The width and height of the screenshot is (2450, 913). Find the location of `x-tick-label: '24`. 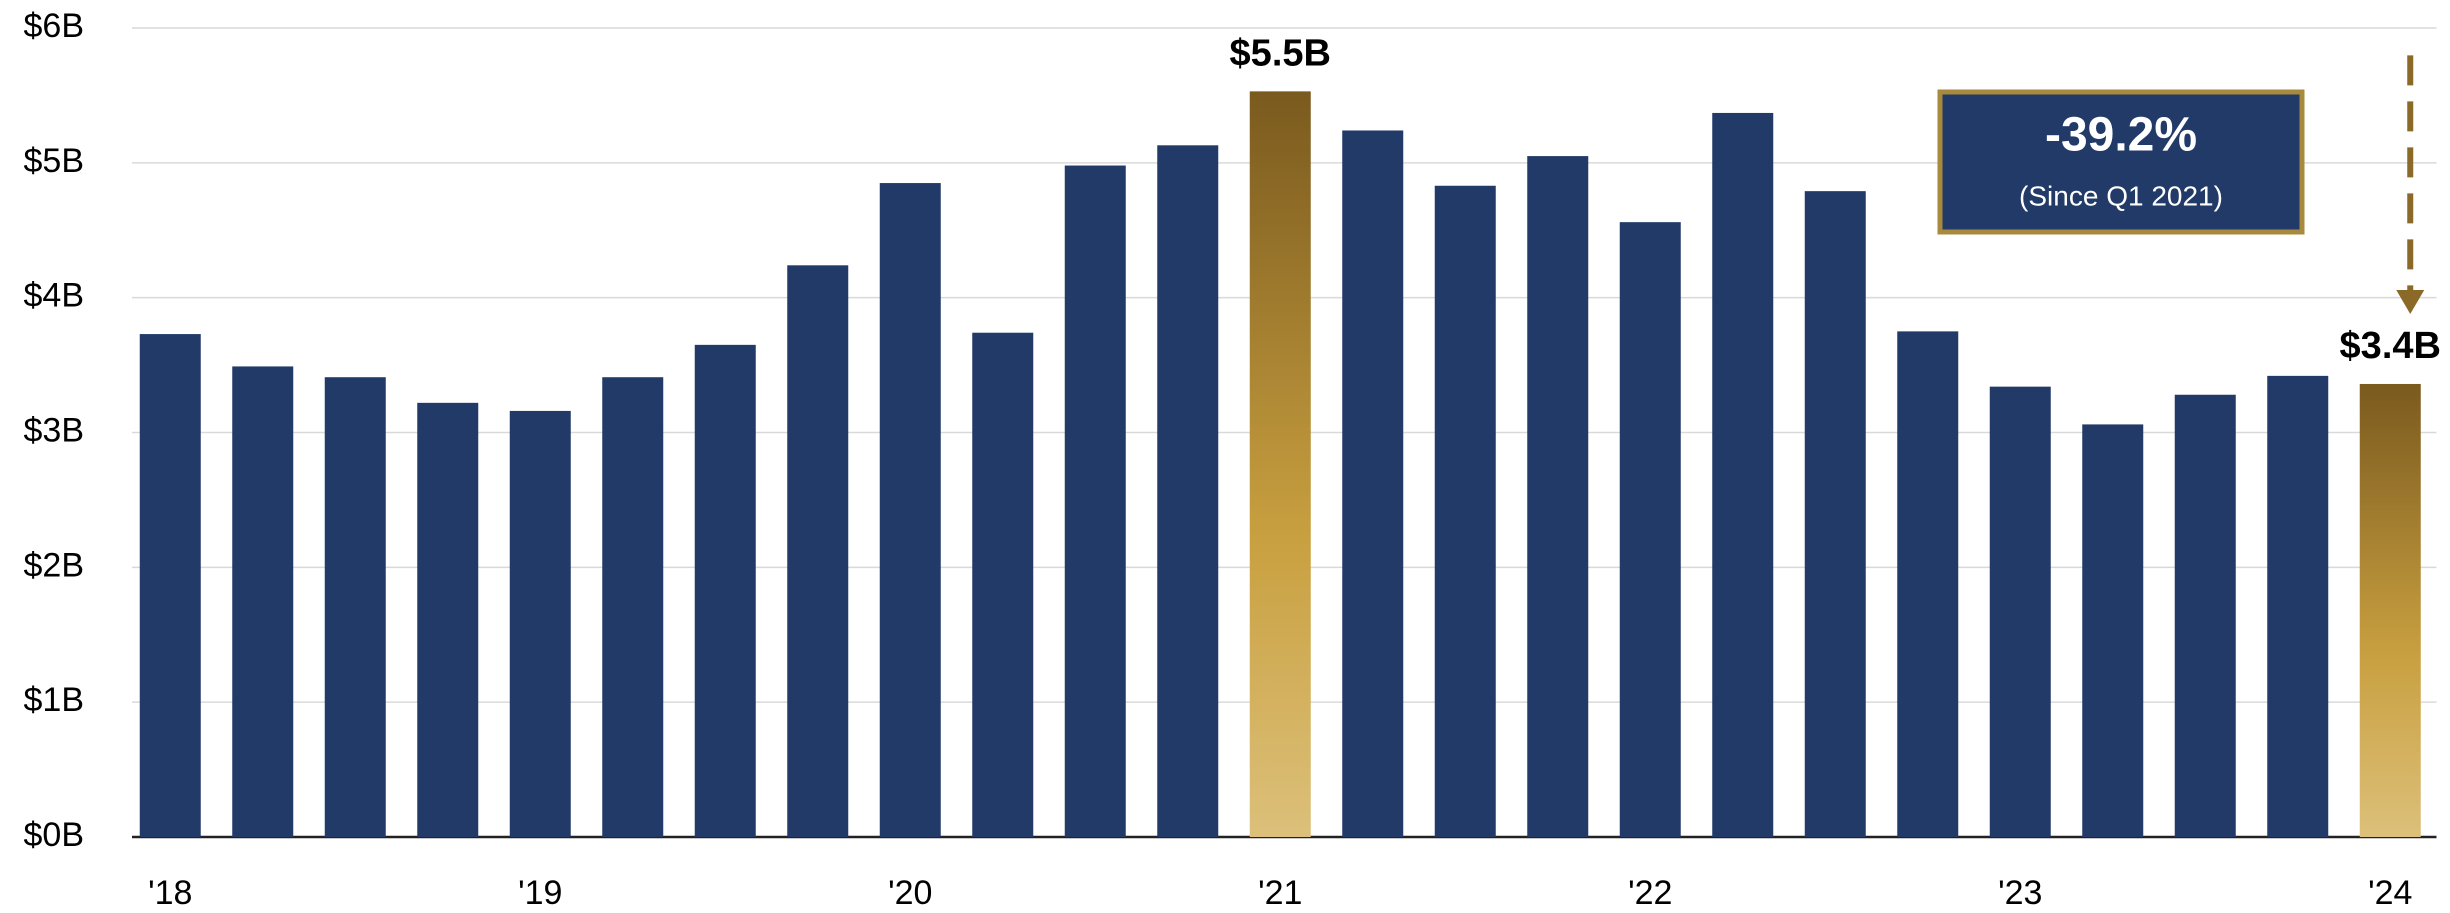

x-tick-label: '24 is located at coordinates (2390, 893).